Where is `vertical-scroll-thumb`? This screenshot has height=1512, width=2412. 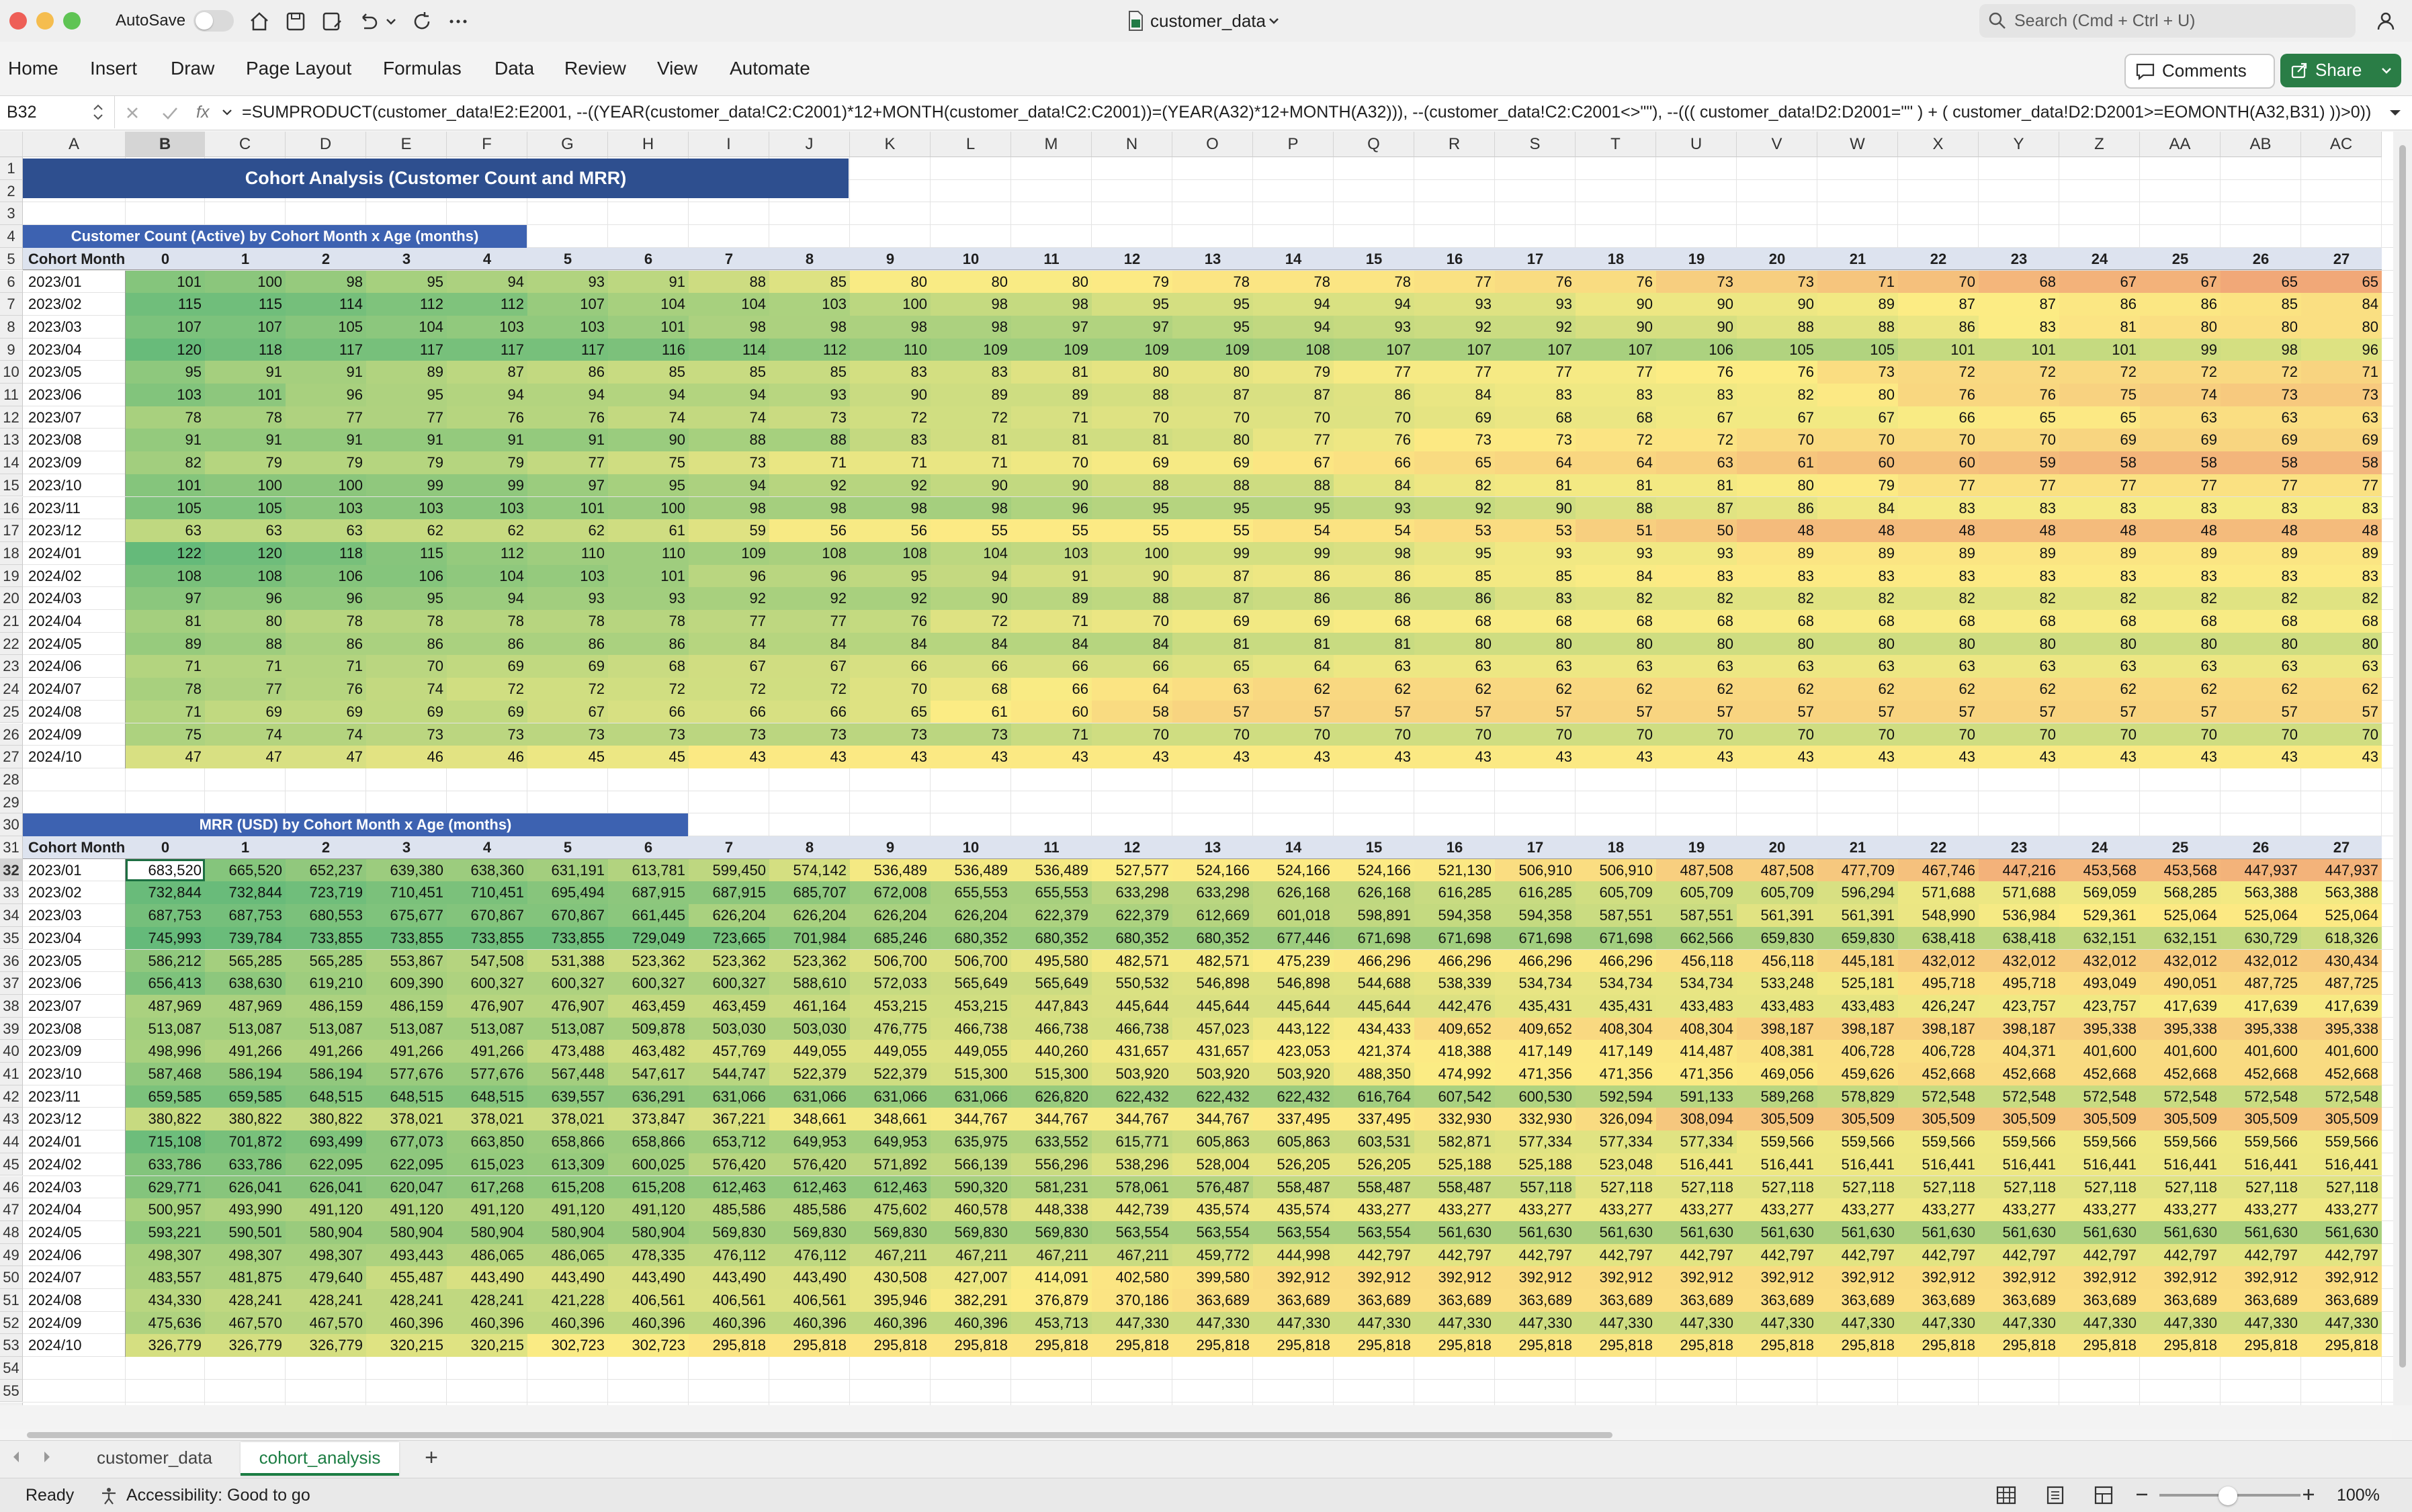
vertical-scroll-thumb is located at coordinates (2402, 756).